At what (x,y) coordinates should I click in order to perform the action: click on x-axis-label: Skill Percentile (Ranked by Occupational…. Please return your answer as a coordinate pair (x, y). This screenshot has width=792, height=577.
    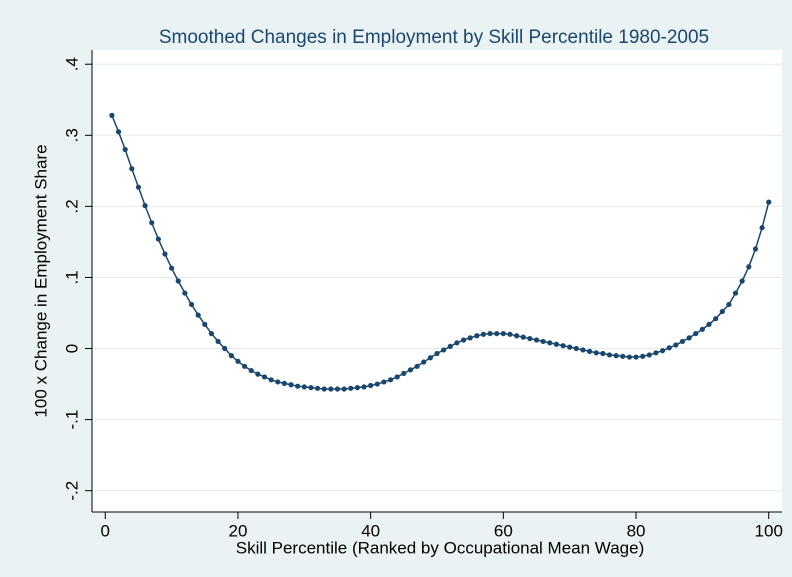
    Looking at the image, I should click on (440, 547).